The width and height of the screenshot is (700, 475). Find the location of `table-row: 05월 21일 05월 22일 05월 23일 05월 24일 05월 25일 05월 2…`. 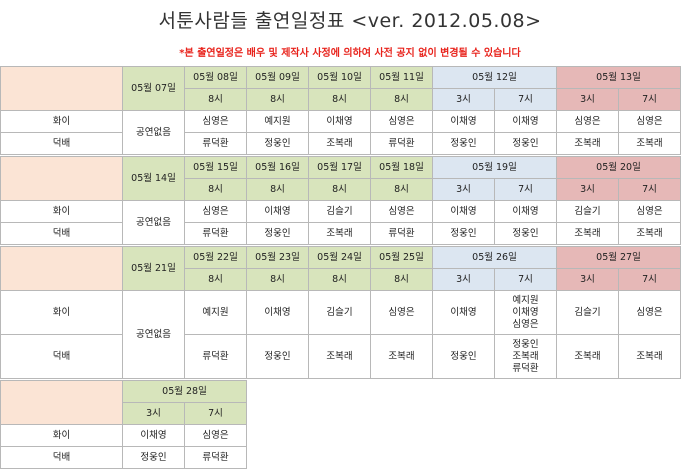

table-row: 05월 21일 05월 22일 05월 23일 05월 24일 05월 25일 05월 2… is located at coordinates (340, 268).